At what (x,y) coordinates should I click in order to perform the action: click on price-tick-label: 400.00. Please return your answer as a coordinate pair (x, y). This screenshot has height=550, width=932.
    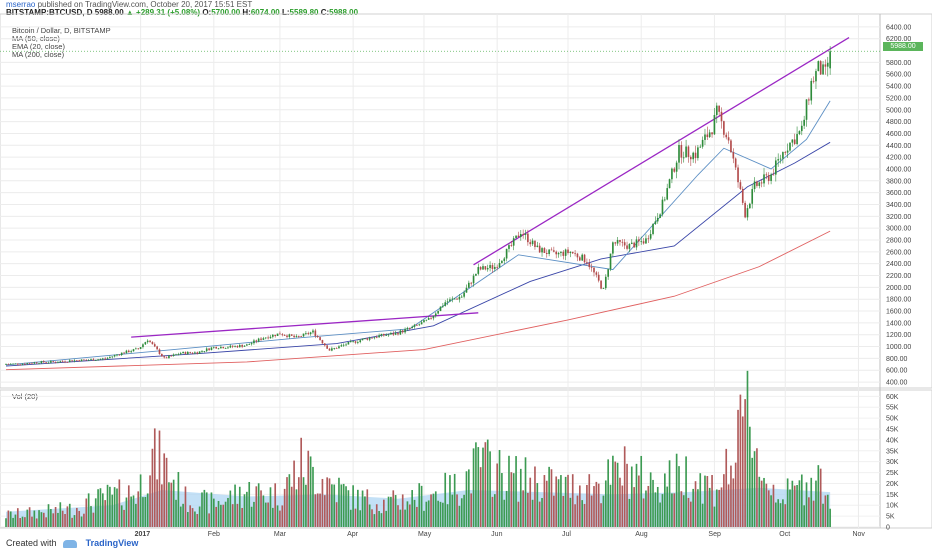
    Looking at the image, I should click on (897, 383).